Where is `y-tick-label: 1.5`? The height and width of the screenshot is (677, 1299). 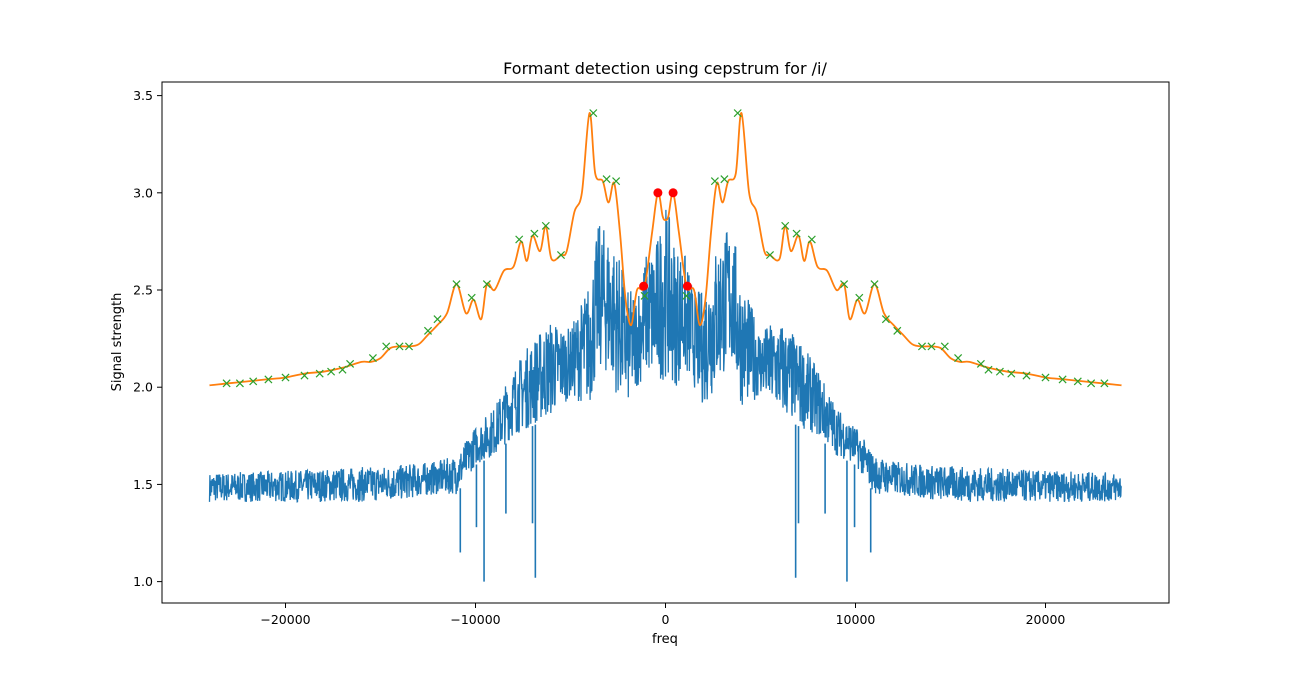 y-tick-label: 1.5 is located at coordinates (143, 484).